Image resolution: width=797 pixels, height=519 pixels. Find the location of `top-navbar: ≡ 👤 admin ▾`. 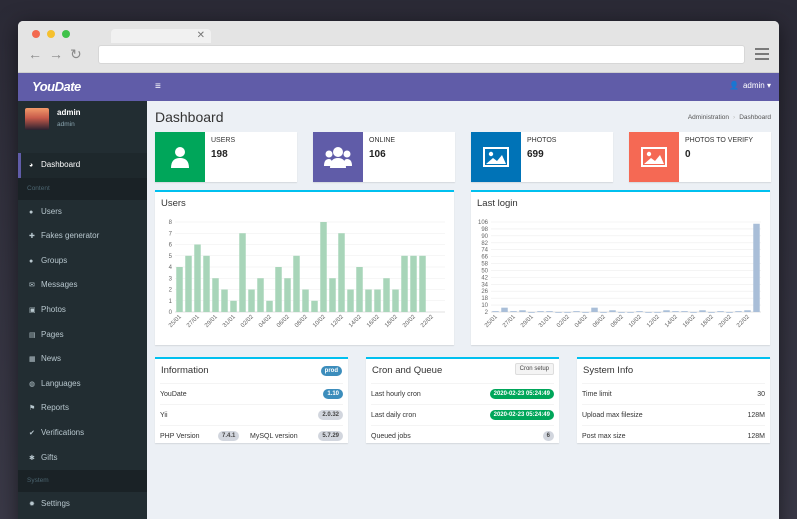

top-navbar: ≡ 👤 admin ▾ is located at coordinates (463, 87).